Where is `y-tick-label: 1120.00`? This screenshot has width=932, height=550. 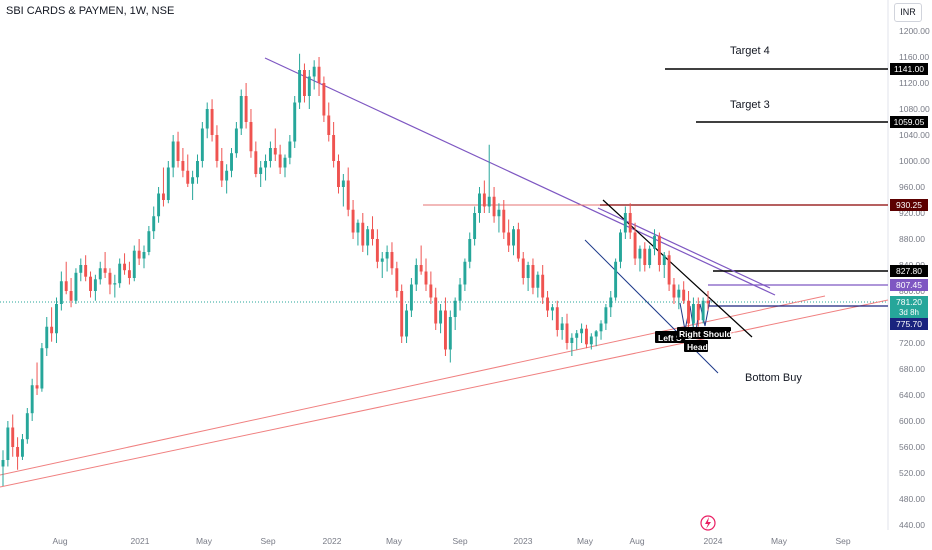
y-tick-label: 1120.00 is located at coordinates (914, 83).